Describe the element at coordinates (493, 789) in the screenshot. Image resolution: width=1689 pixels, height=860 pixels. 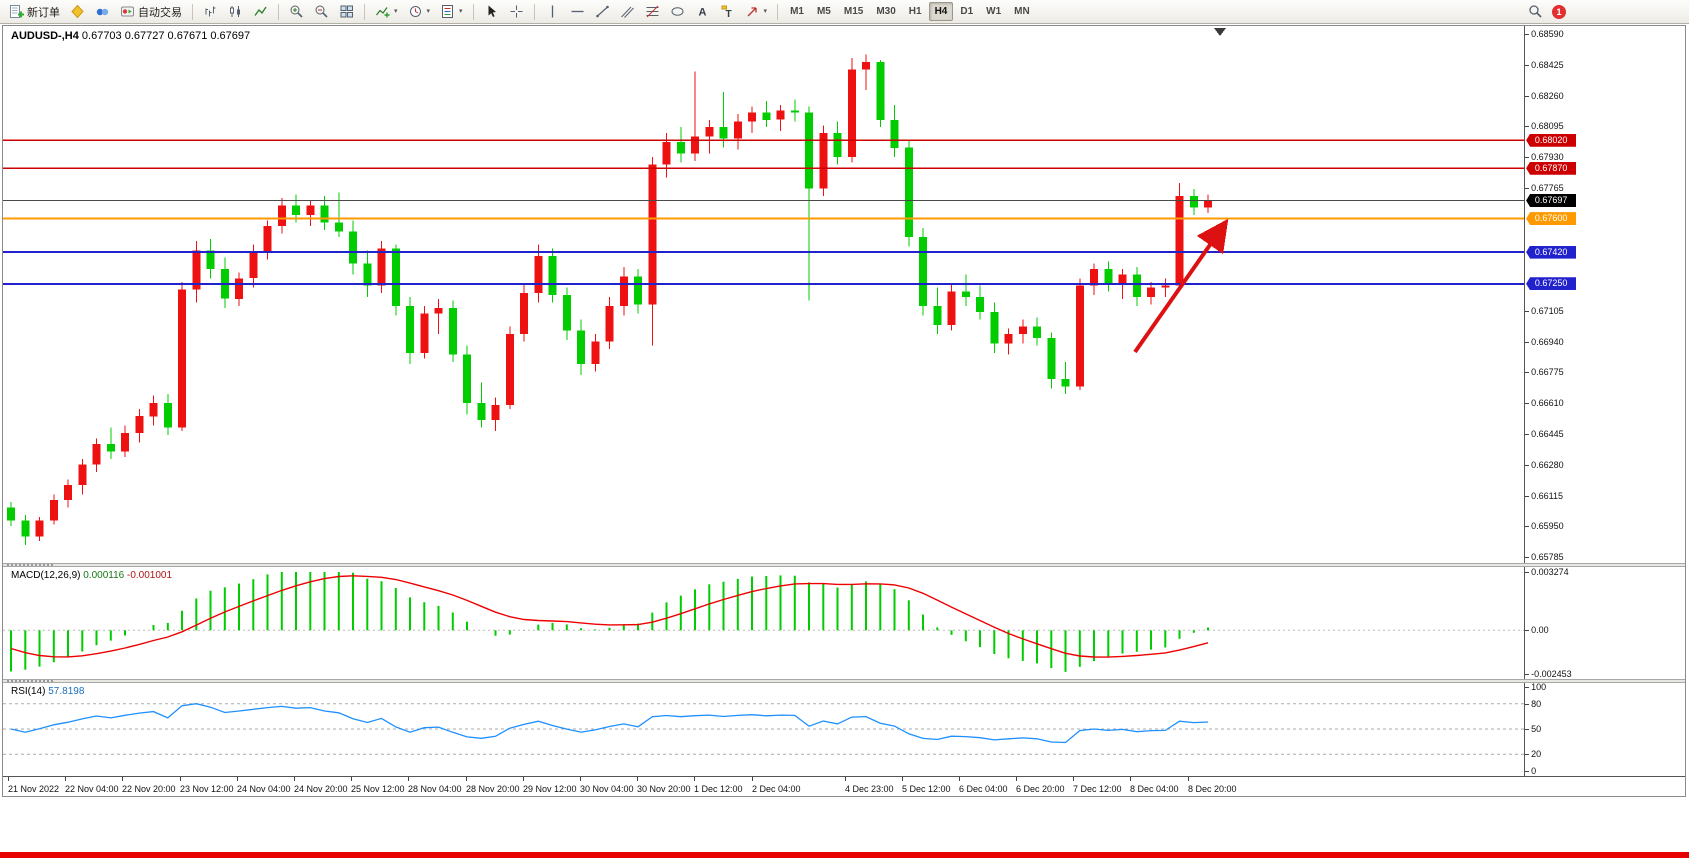
I see `time-label: 28 Nov 20:00` at that location.